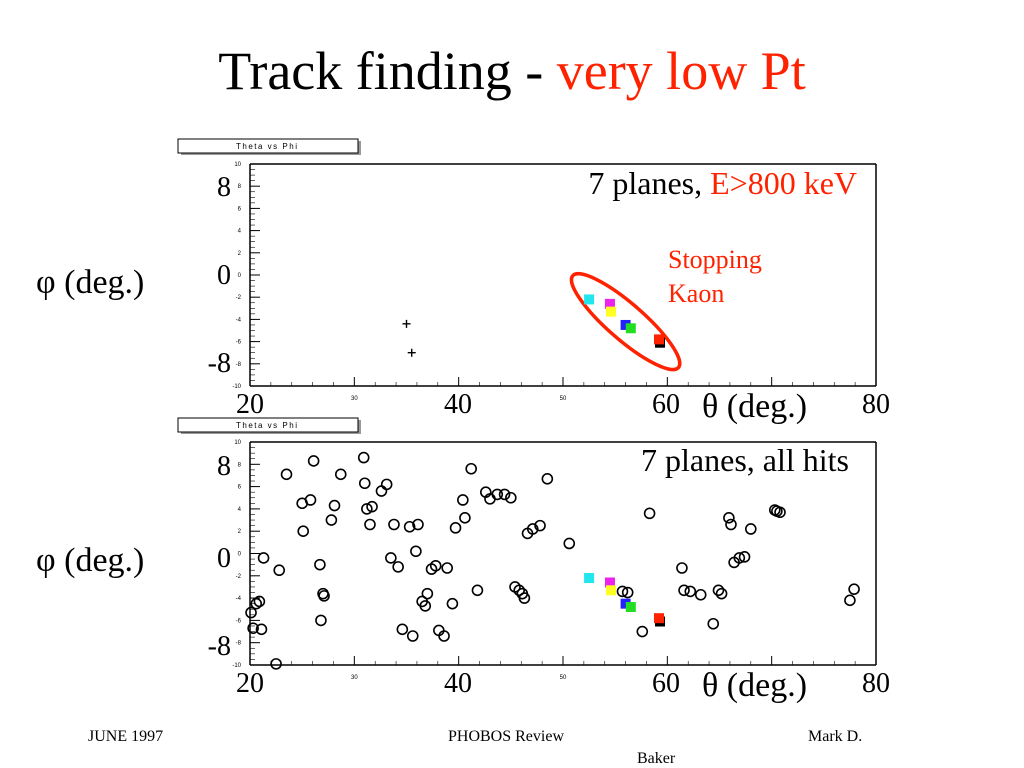 The image size is (1024, 768). What do you see at coordinates (219, 646) in the screenshot?
I see `y-tick-label-big: -8` at bounding box center [219, 646].